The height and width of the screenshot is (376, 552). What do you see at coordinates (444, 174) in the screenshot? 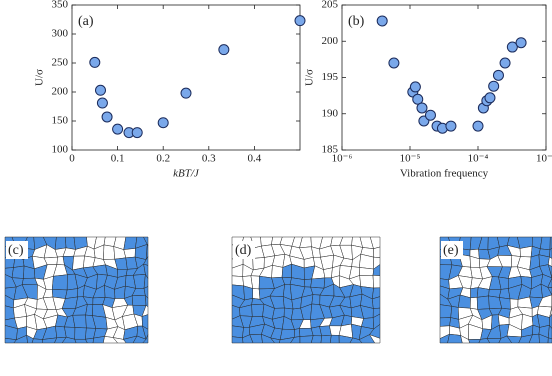
I see `x-axis-label: Vibration frequency` at bounding box center [444, 174].